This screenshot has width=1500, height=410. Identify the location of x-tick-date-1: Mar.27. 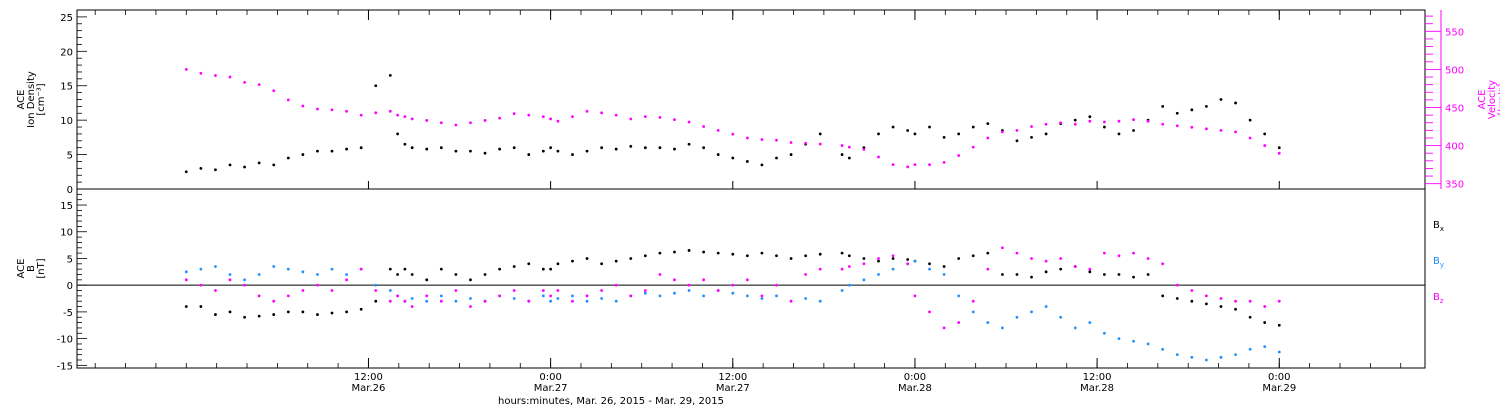
(551, 388).